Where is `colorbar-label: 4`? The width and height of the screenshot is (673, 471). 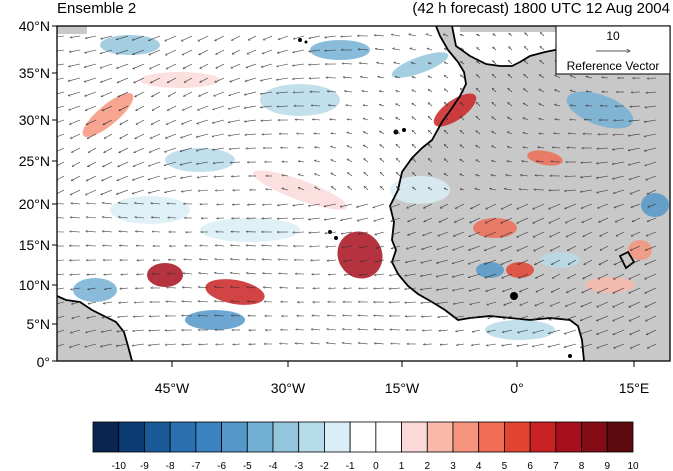 colorbar-label: 4 is located at coordinates (479, 466).